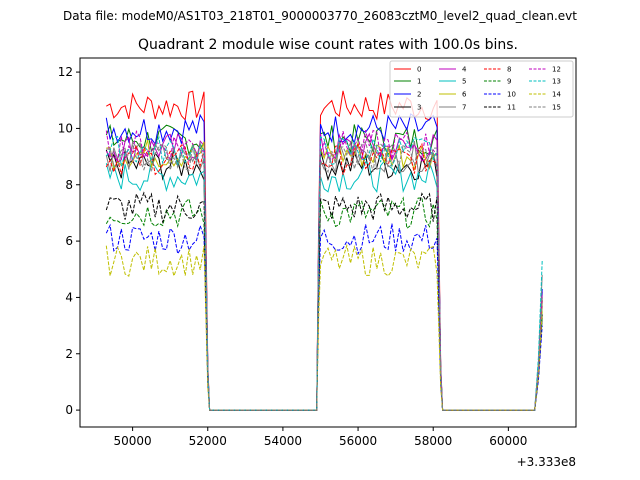 The image size is (640, 480). I want to click on y-tick-label: 0, so click(69, 410).